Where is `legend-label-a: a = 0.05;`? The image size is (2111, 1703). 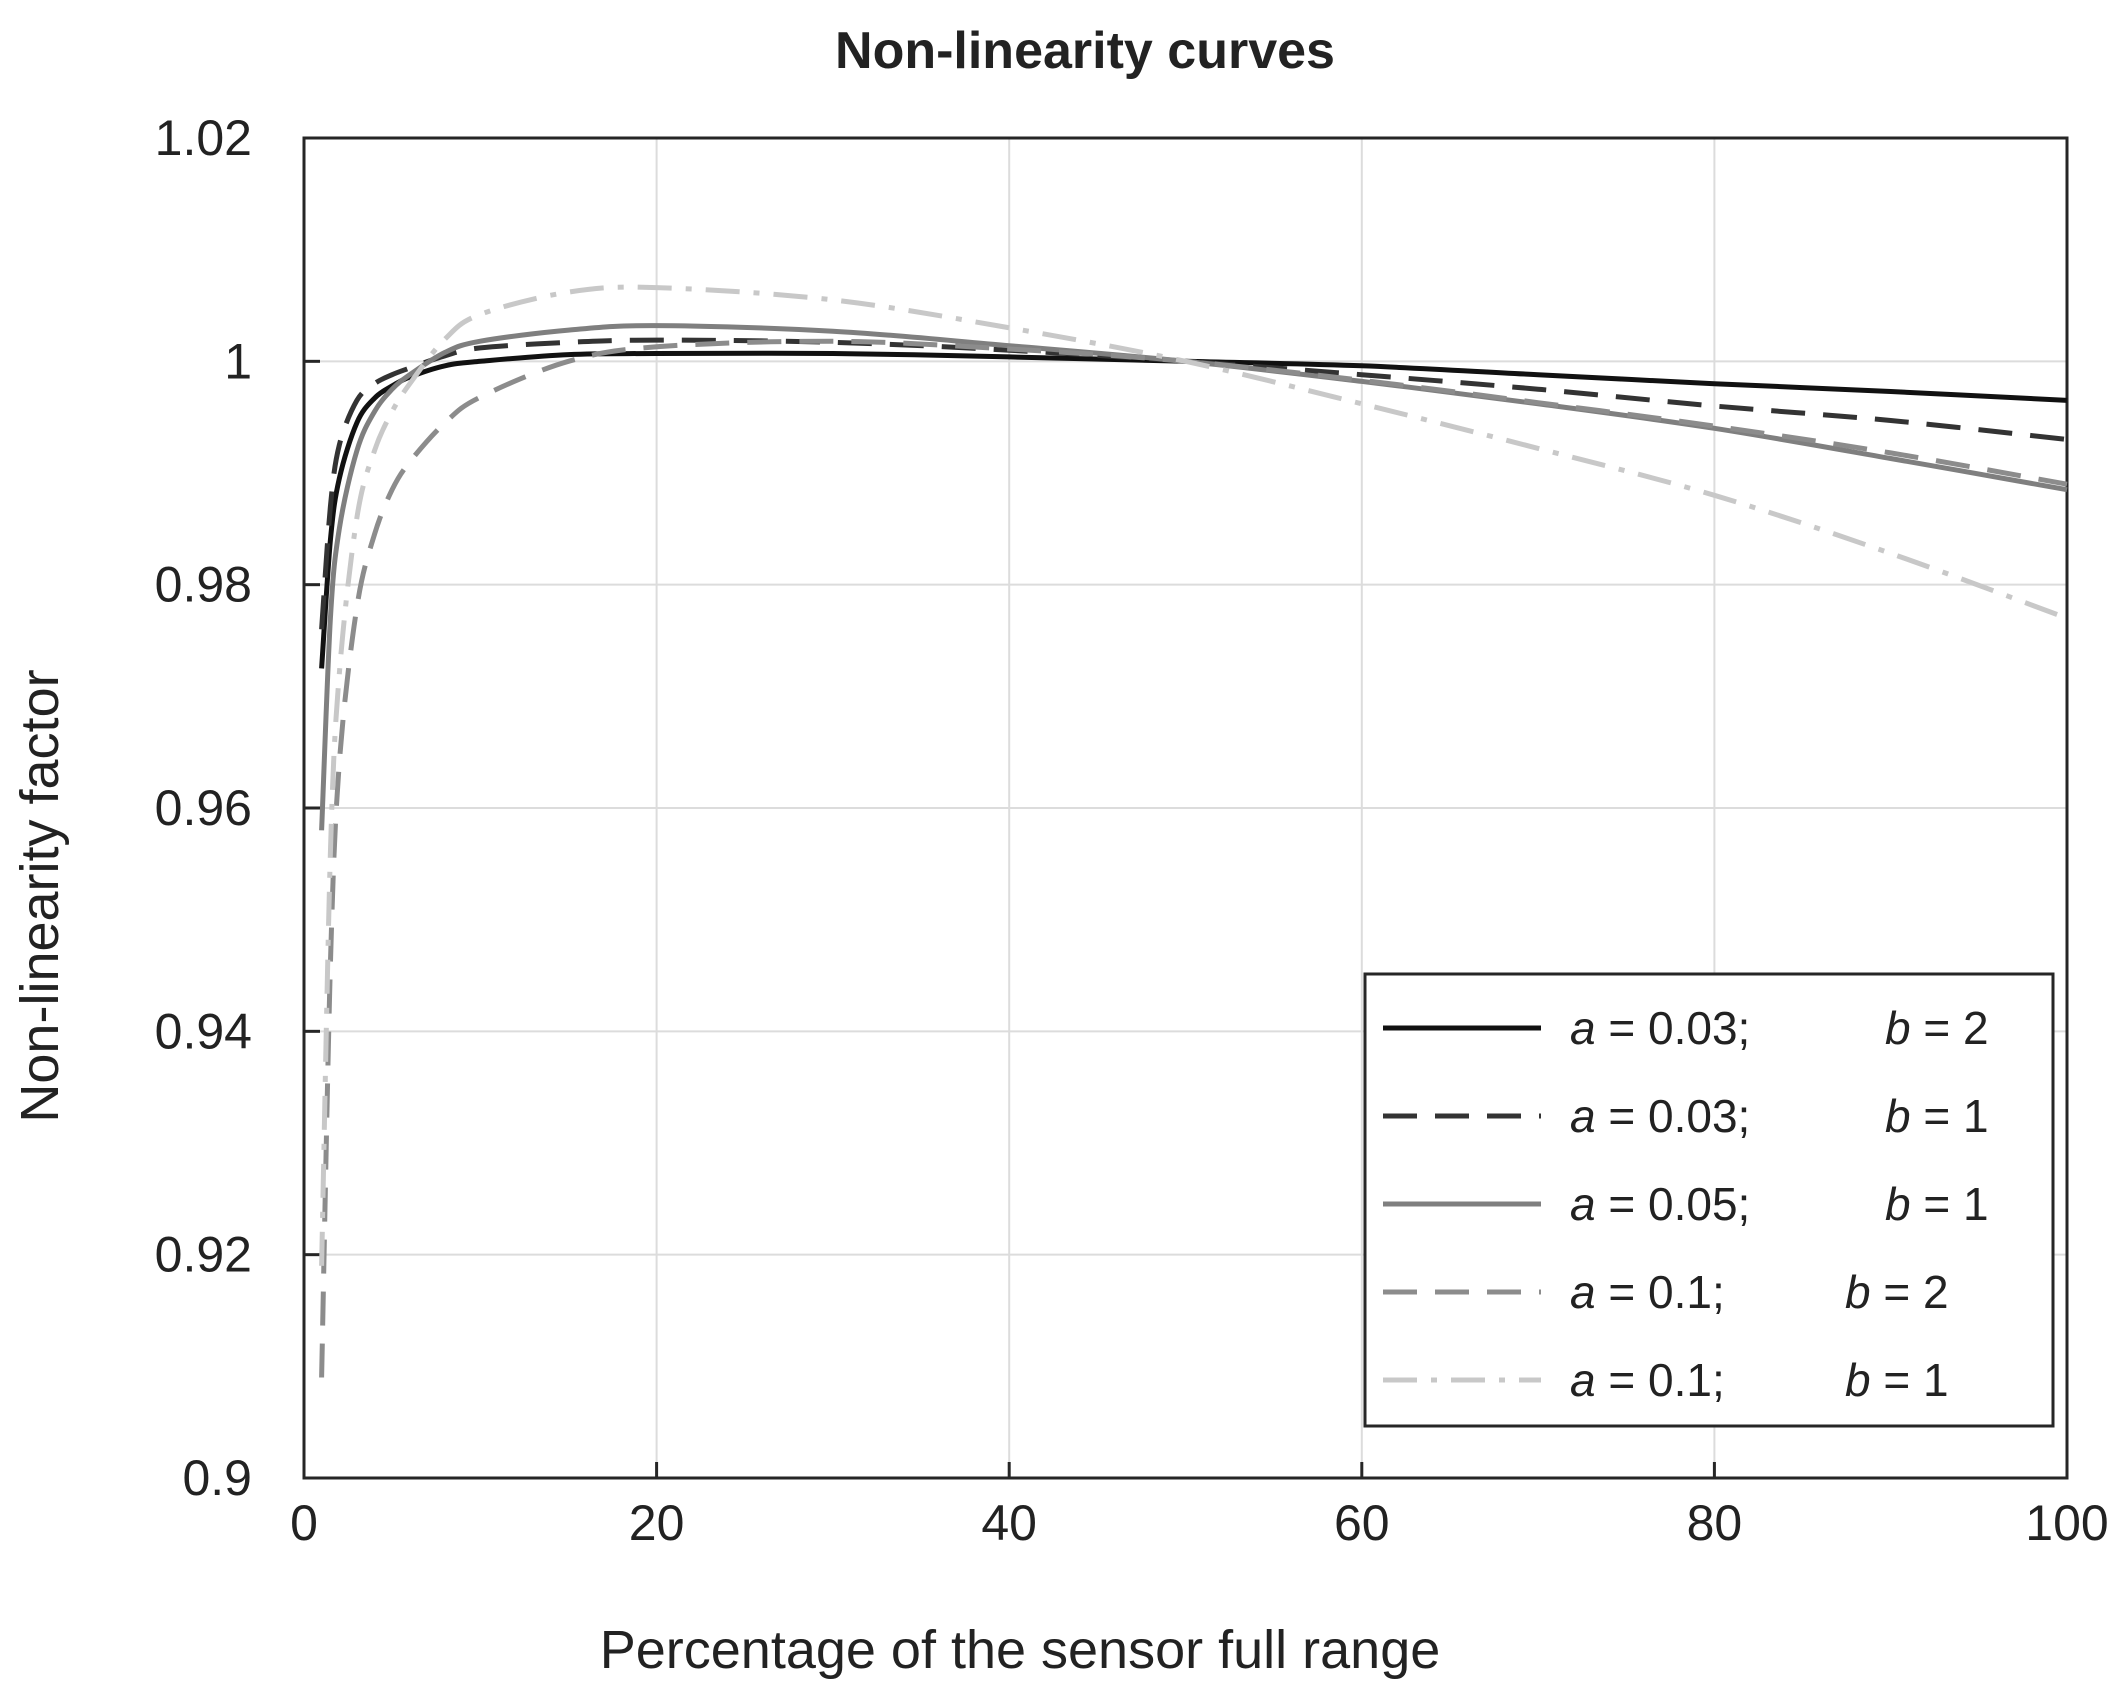
legend-label-a: a = 0.05; is located at coordinates (1660, 1204).